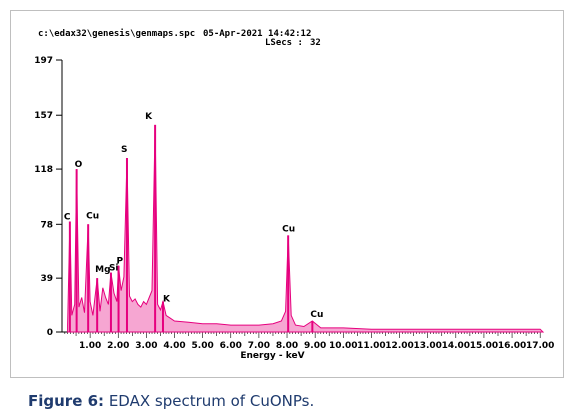 The width and height of the screenshot is (573, 412). Describe the element at coordinates (512, 346) in the screenshot. I see `x-tick-label: 16.00` at that location.